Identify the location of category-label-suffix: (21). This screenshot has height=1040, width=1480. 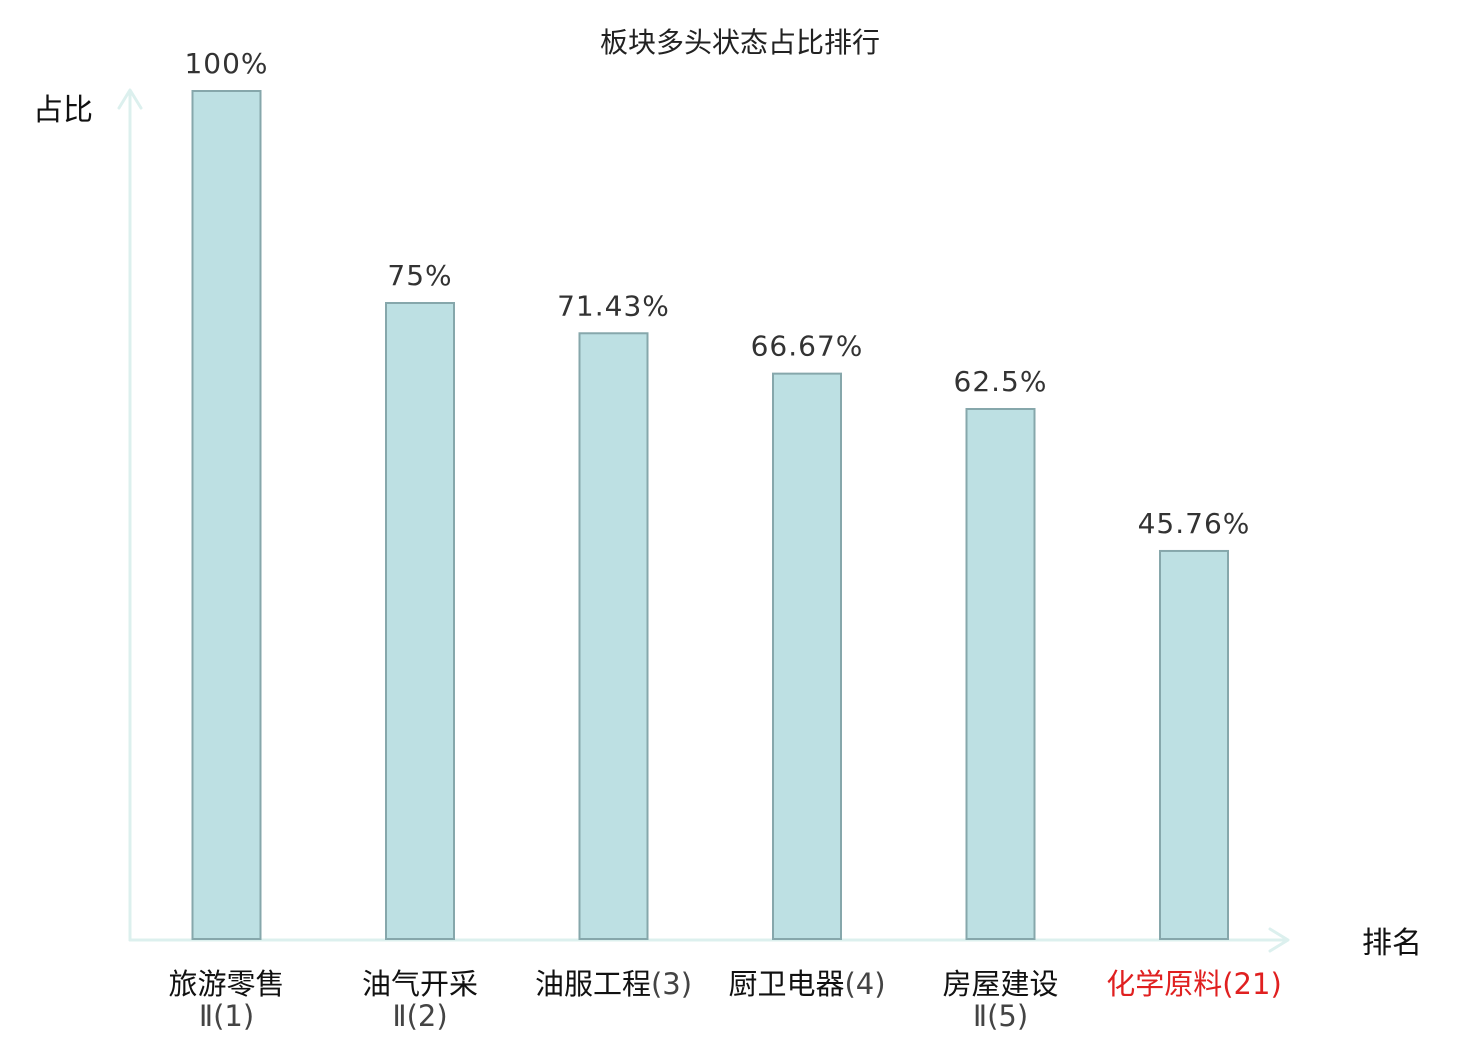
(1252, 984).